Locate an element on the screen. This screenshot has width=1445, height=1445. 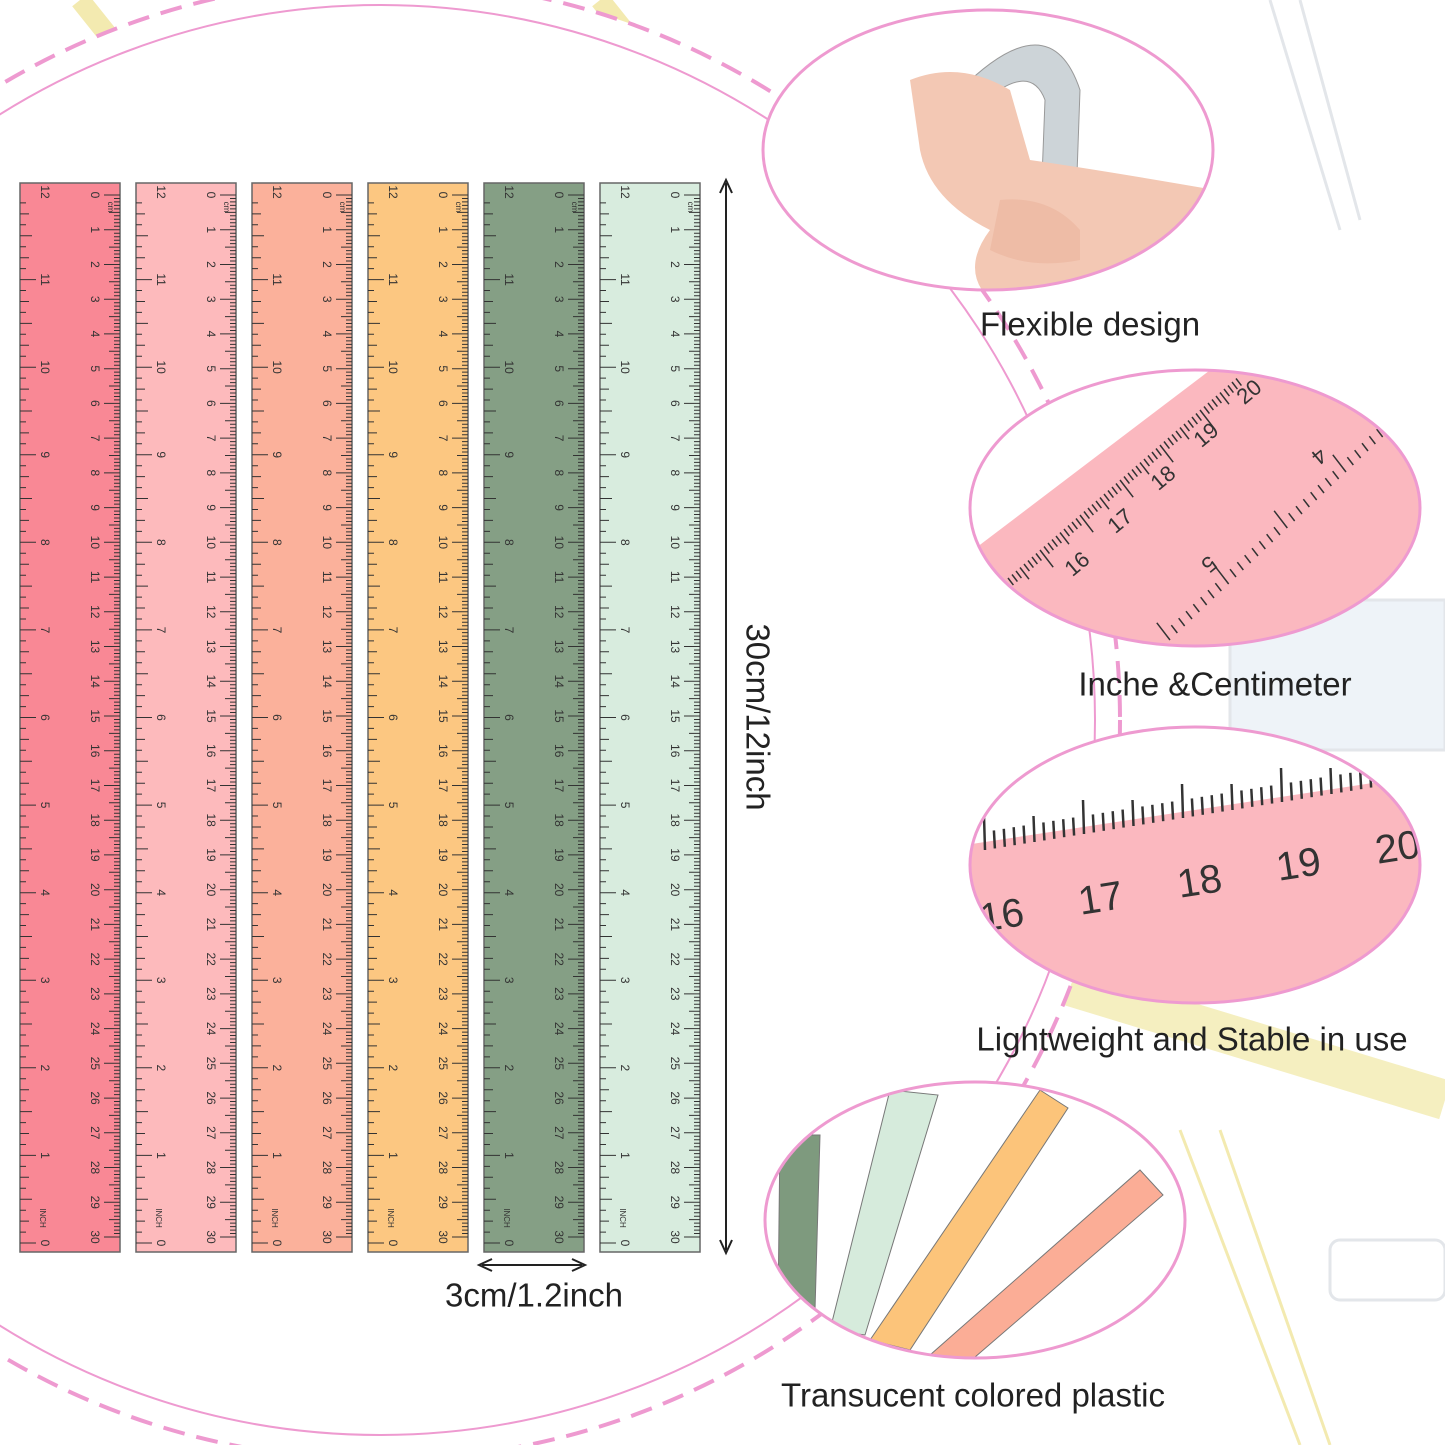
feature-caption: Lightweight and Stable in use is located at coordinates (1191, 1039).